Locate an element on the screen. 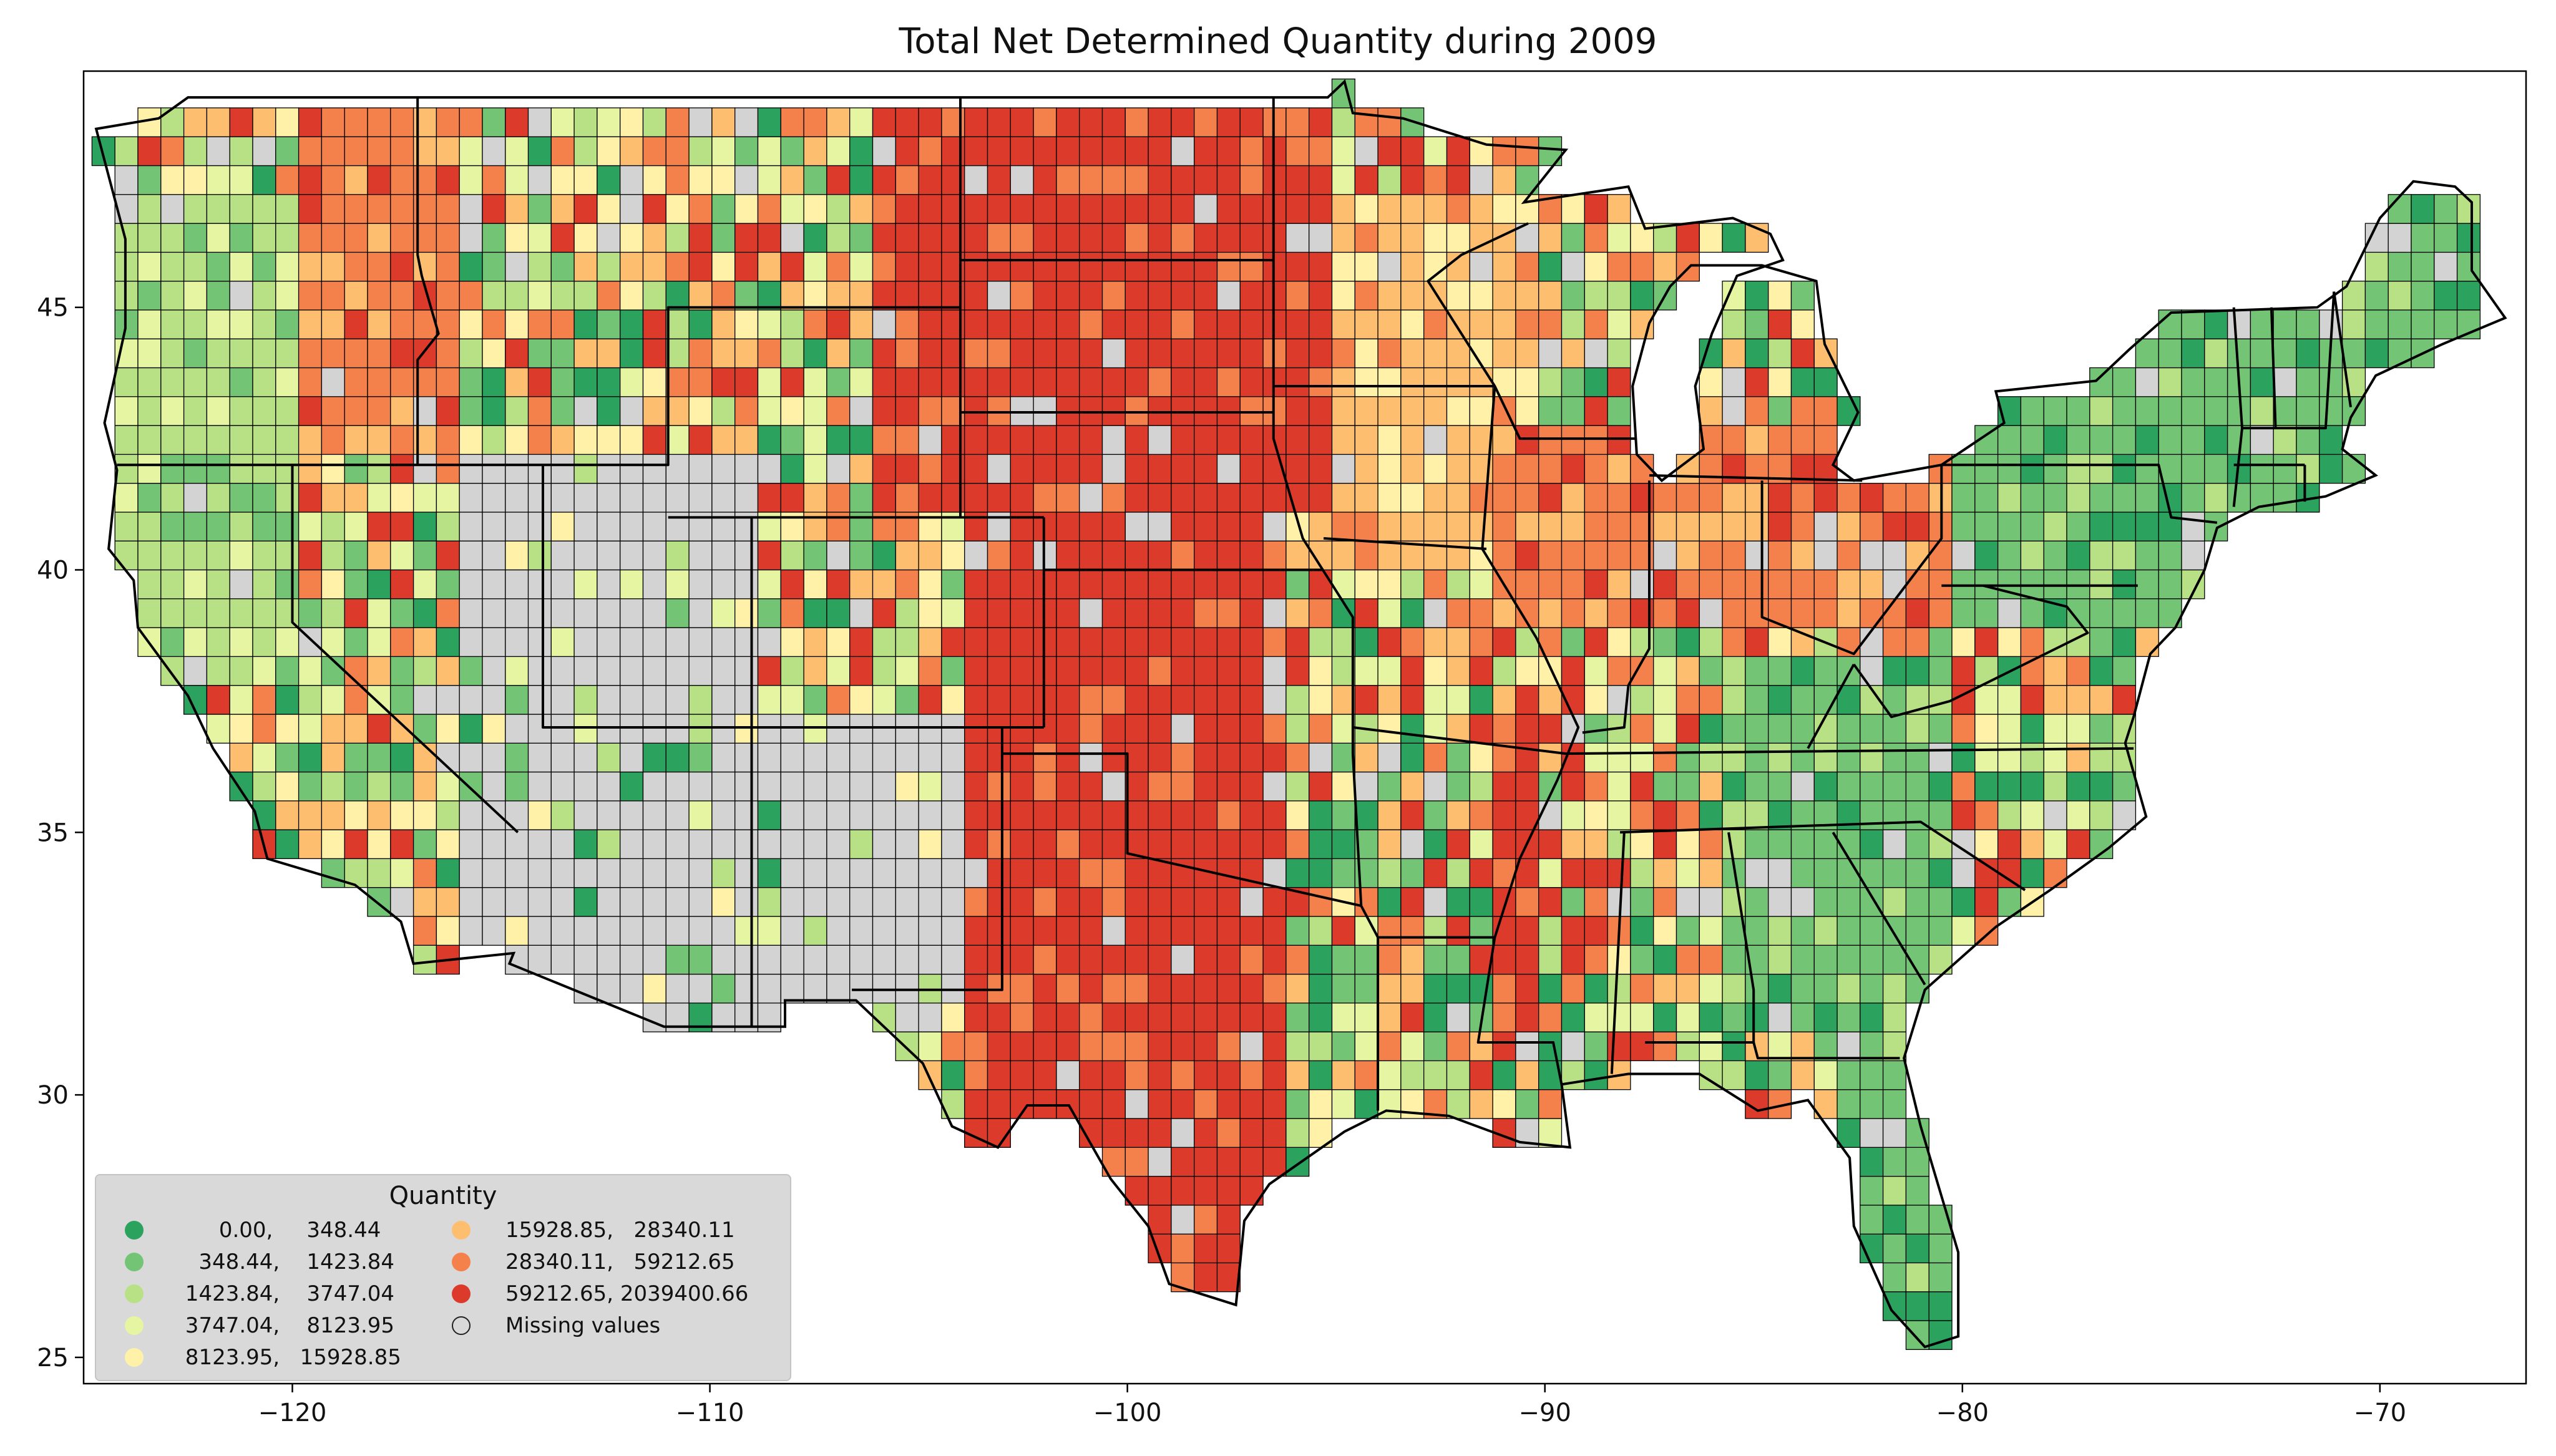 Image resolution: width=2556 pixels, height=1456 pixels. legend-swatch is located at coordinates (134, 1358).